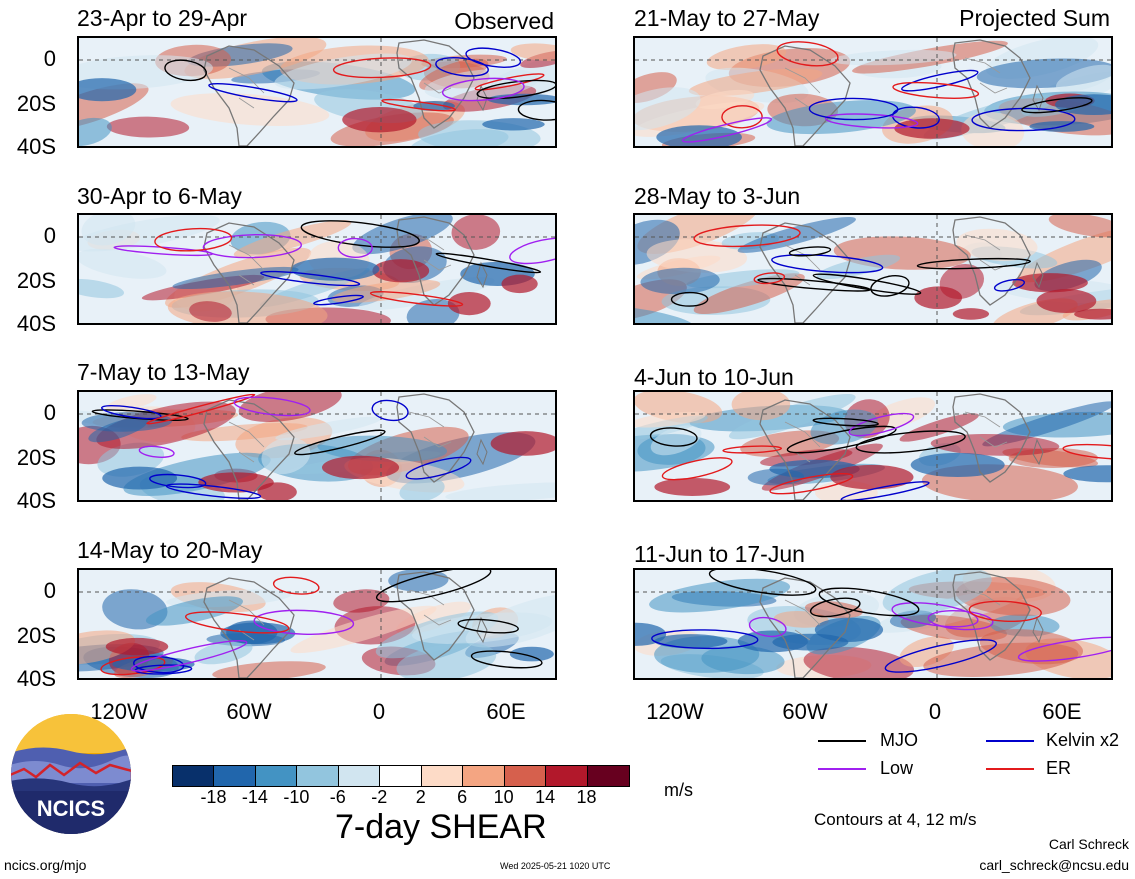 This screenshot has height=879, width=1135. Describe the element at coordinates (71, 808) in the screenshot. I see `logo-text: NCICS` at that location.